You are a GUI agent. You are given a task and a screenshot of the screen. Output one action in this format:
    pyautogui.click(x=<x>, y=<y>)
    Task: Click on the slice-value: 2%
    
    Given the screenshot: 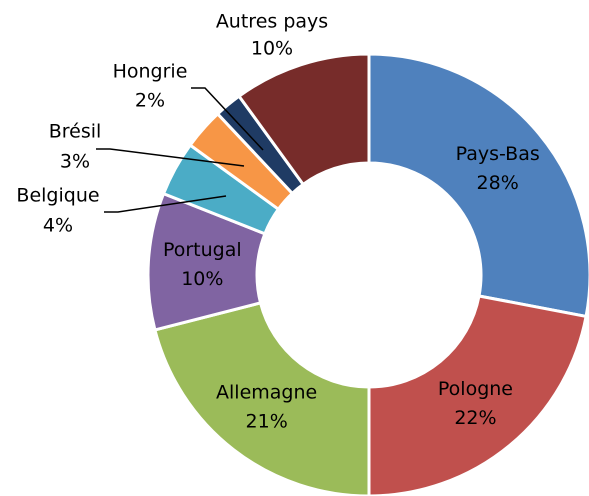 What is the action you would take?
    pyautogui.click(x=150, y=101)
    